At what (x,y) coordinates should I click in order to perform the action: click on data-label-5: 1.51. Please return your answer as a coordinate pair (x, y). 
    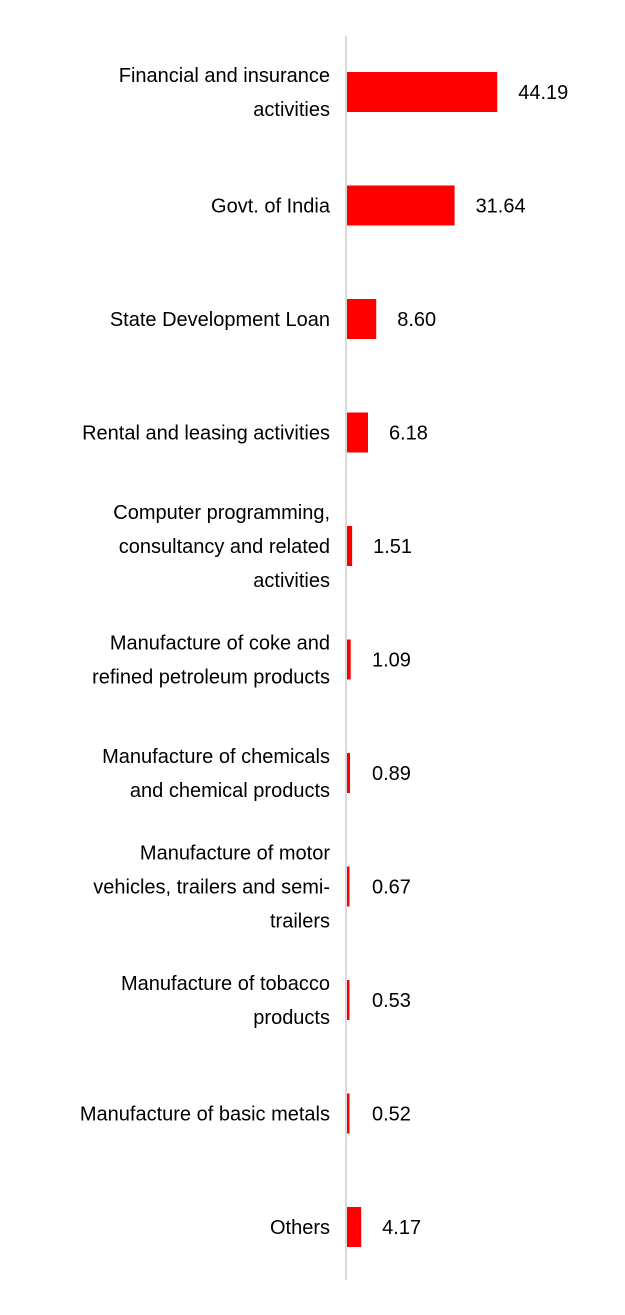
    Looking at the image, I should click on (392, 547).